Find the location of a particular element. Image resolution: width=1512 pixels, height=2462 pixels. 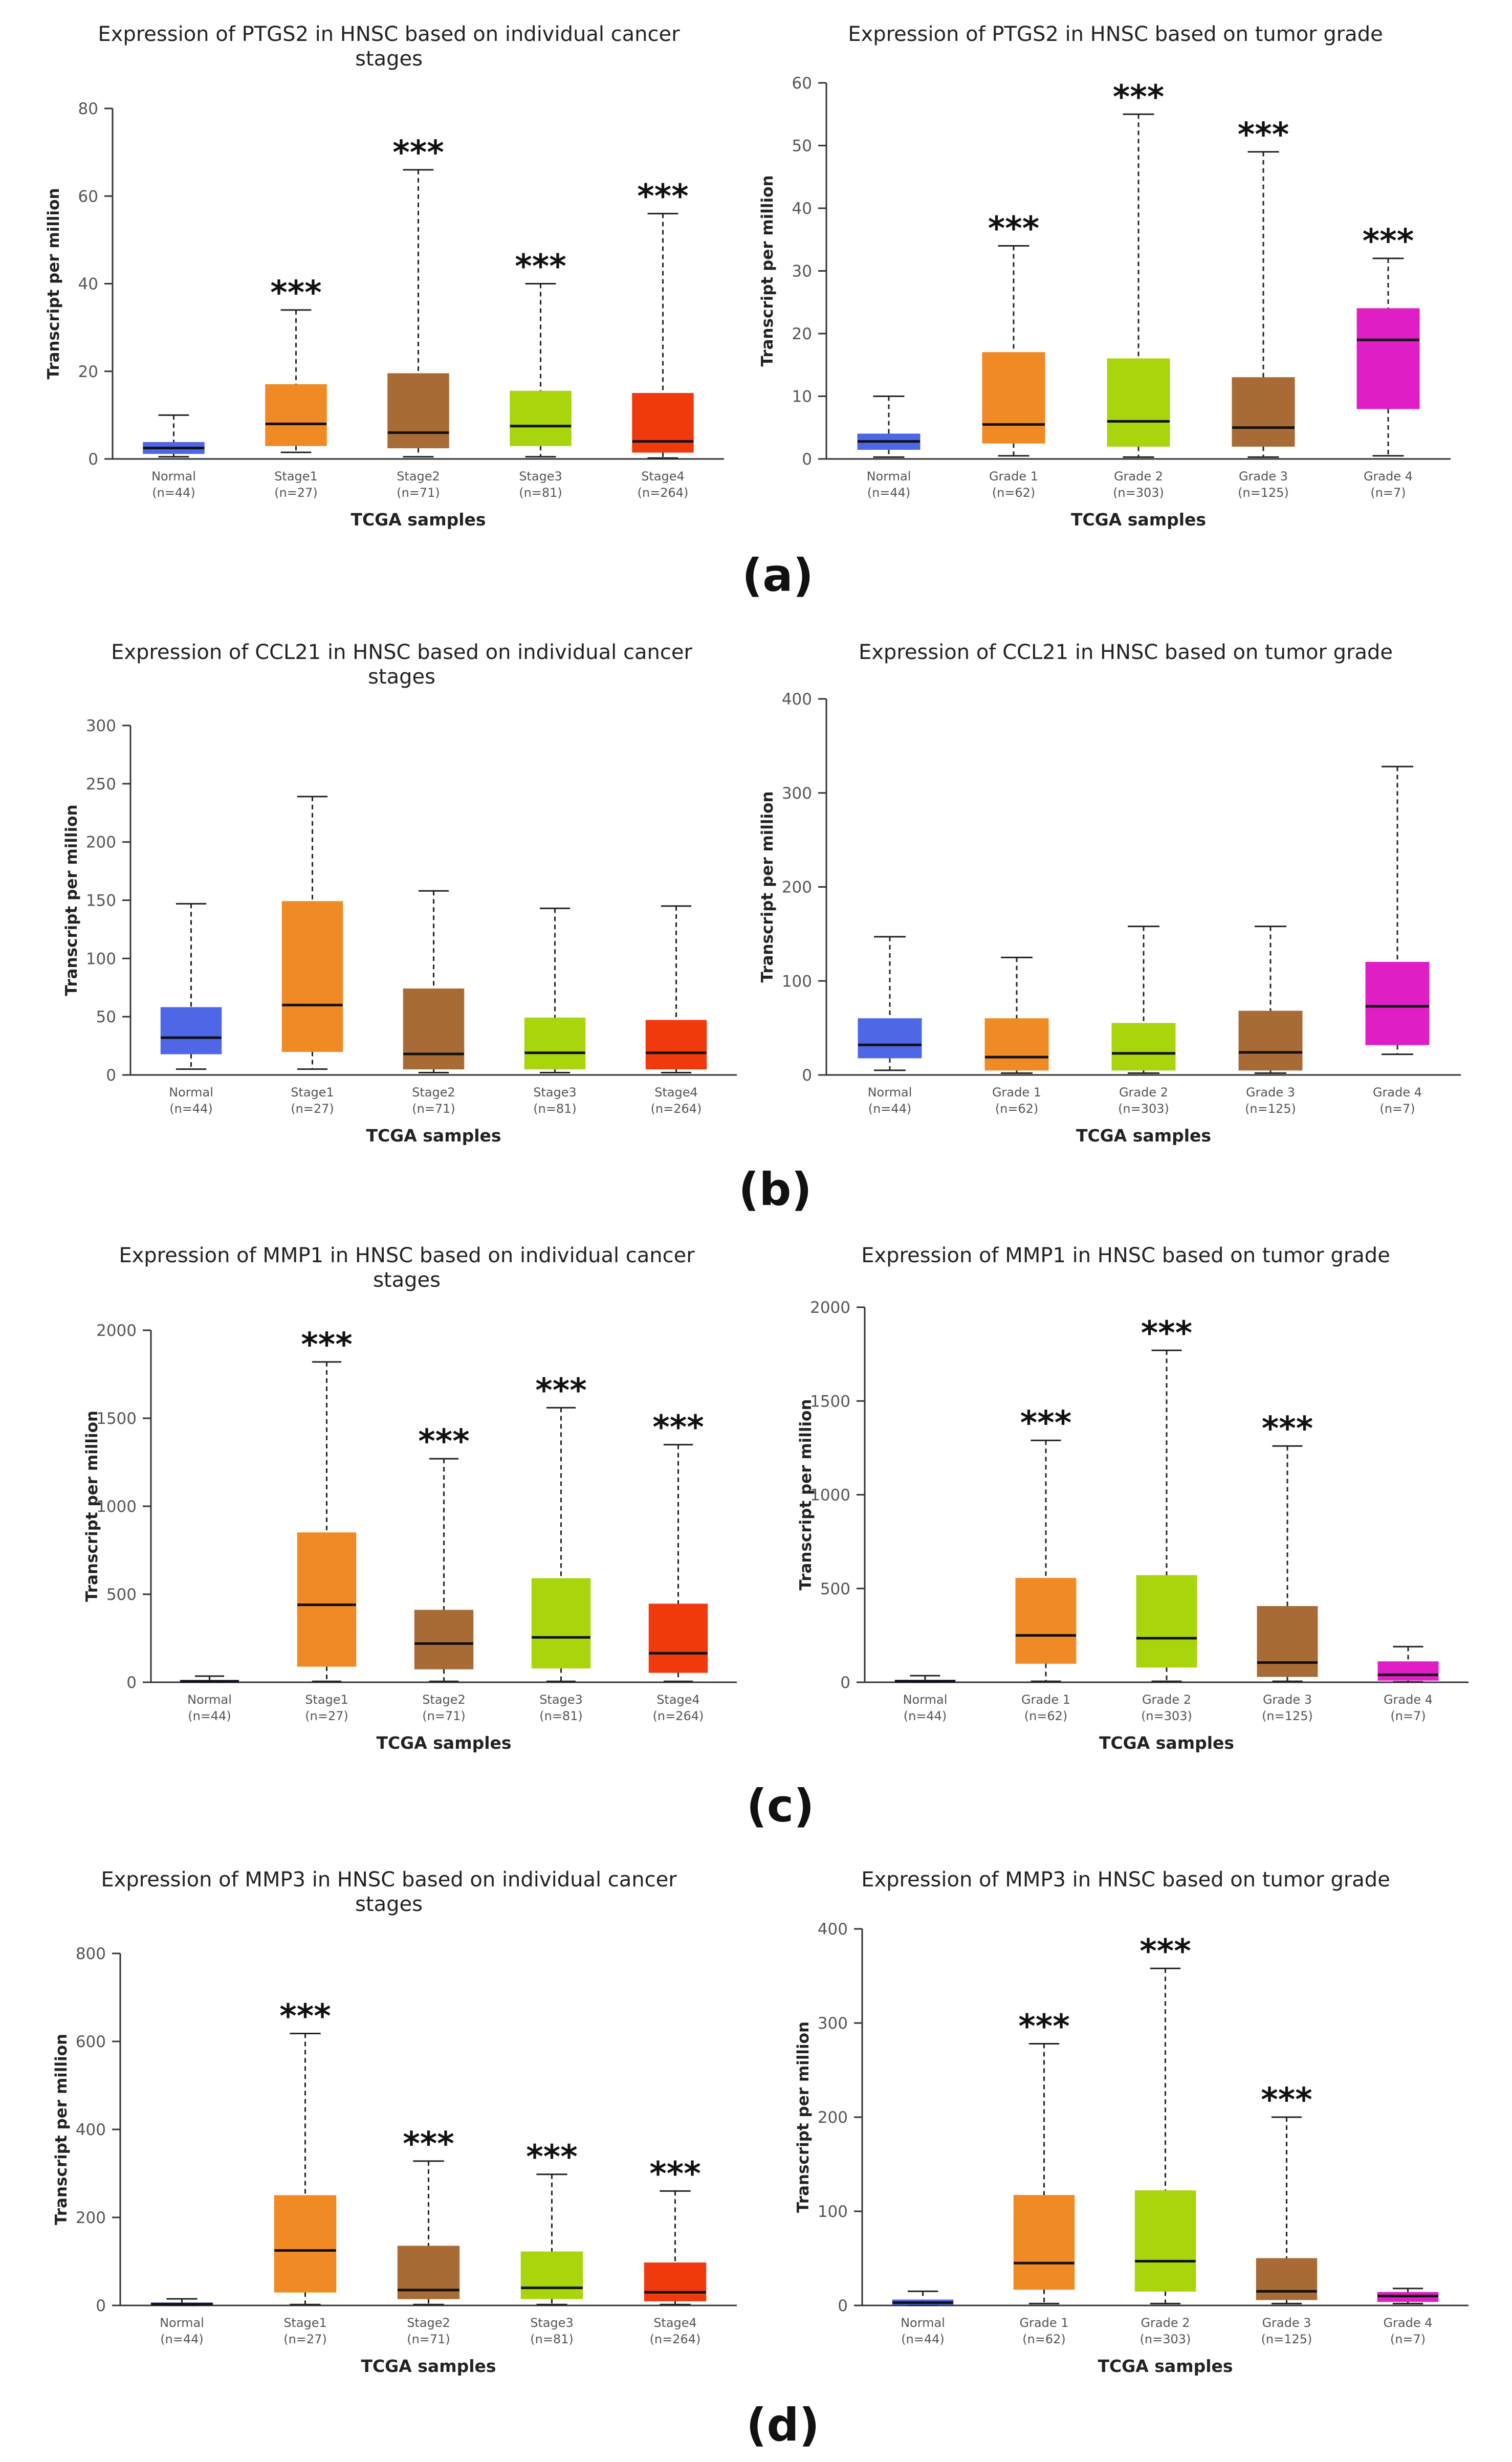

y-tick-label: 250 is located at coordinates (101, 784).